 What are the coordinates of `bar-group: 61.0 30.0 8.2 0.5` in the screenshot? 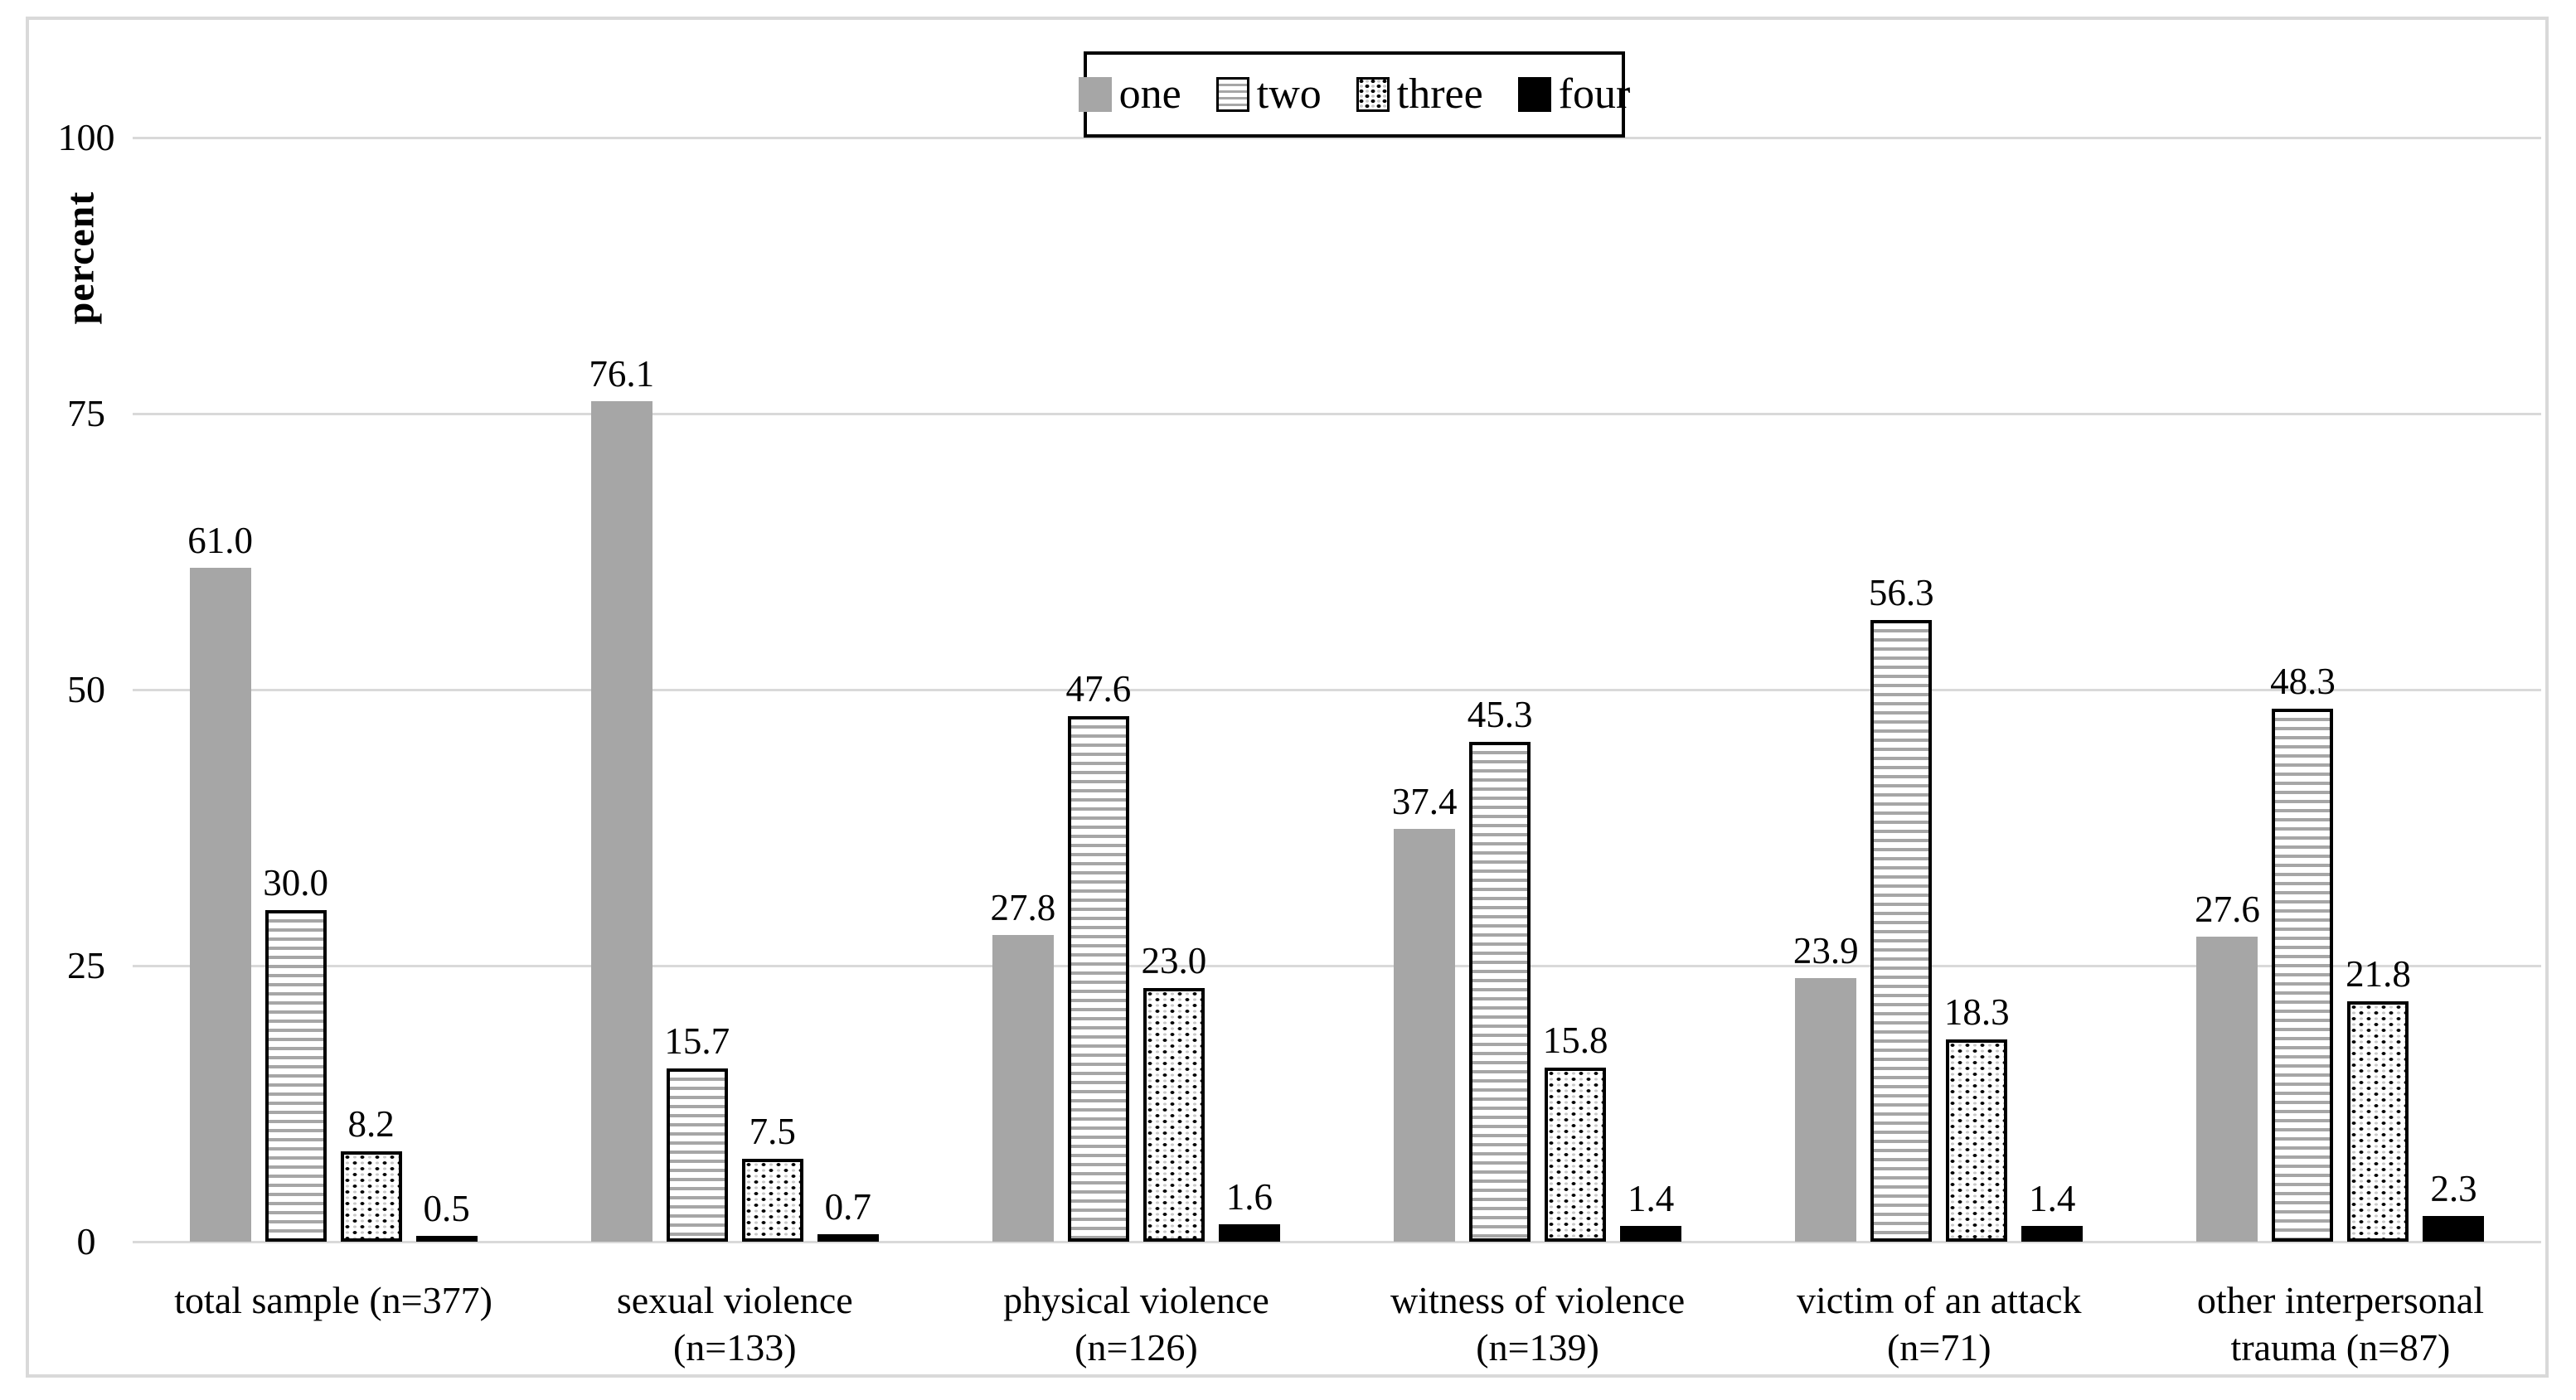 It's located at (333, 690).